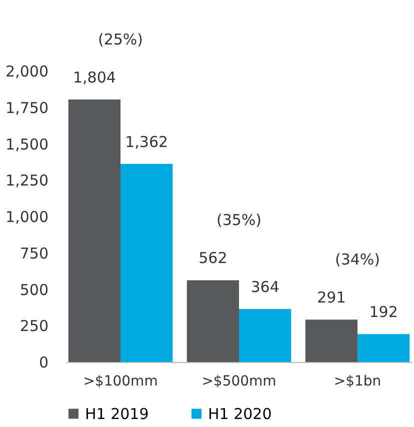  Describe the element at coordinates (43, 363) in the screenshot. I see `y-tick-label: 0` at that location.